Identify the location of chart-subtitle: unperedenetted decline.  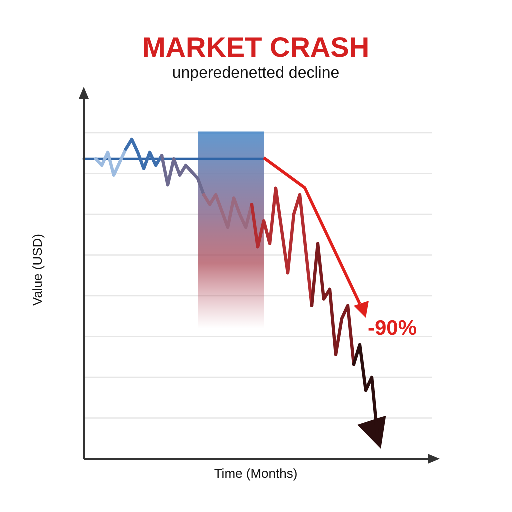
(256, 73).